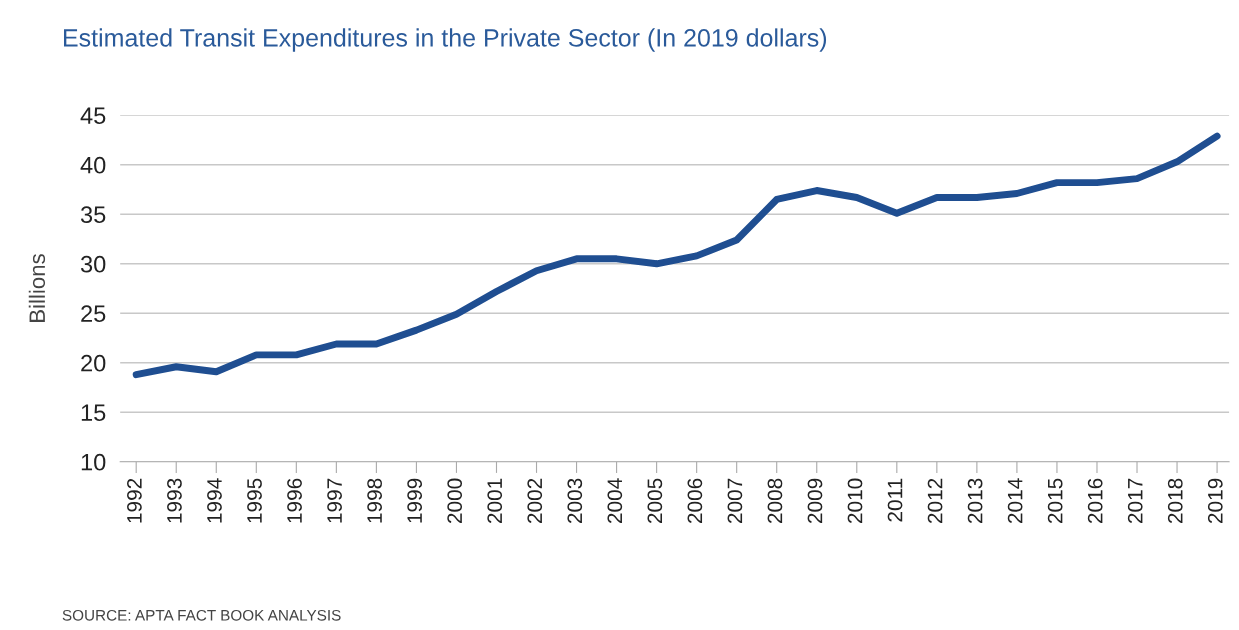 This screenshot has height=630, width=1239. I want to click on x-tick-label: 2019, so click(1215, 501).